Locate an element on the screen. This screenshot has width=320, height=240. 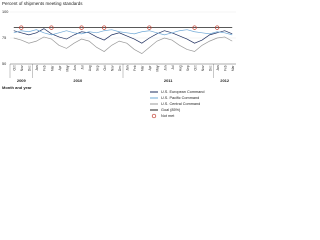
chart-title: Percent of shipments meeting standards is located at coordinates (42, 3).